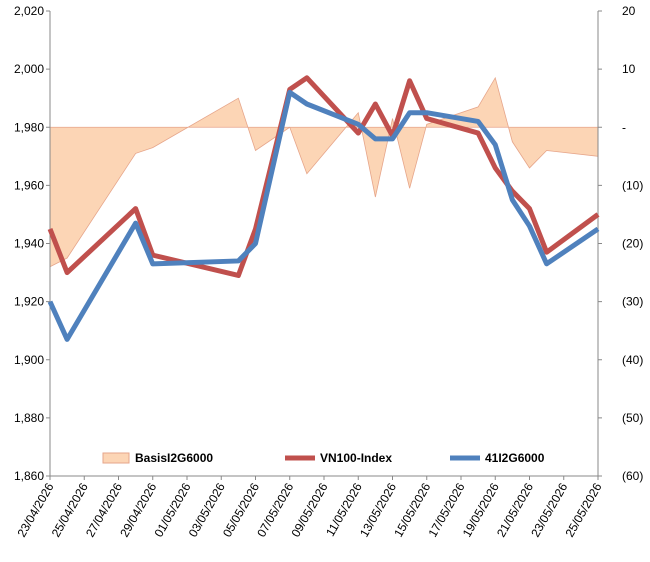 The image size is (650, 562). Describe the element at coordinates (629, 69) in the screenshot. I see `y2-tick-label: 10` at that location.